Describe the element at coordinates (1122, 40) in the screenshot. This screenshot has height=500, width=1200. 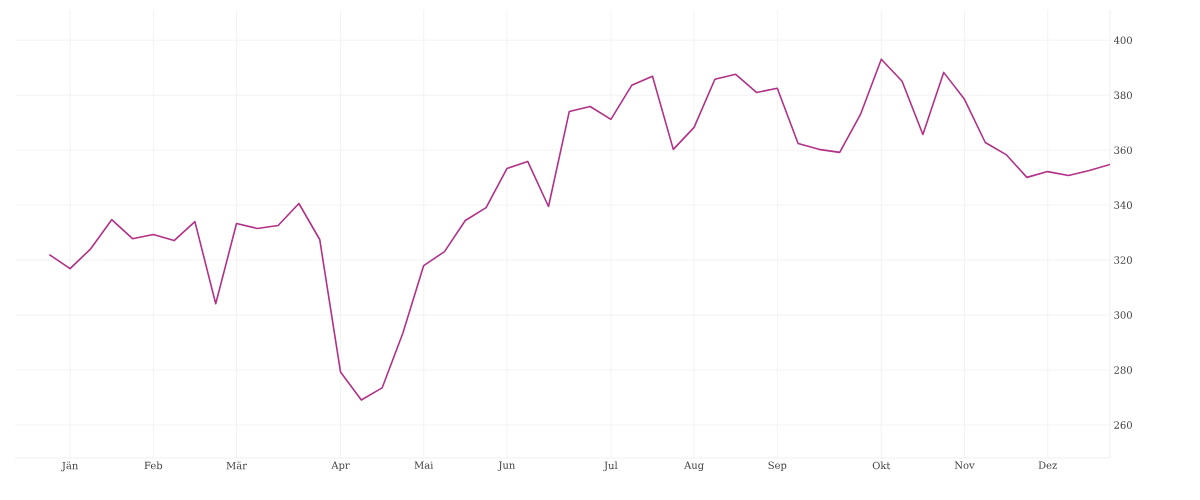
I see `y-tick-label: 400` at that location.